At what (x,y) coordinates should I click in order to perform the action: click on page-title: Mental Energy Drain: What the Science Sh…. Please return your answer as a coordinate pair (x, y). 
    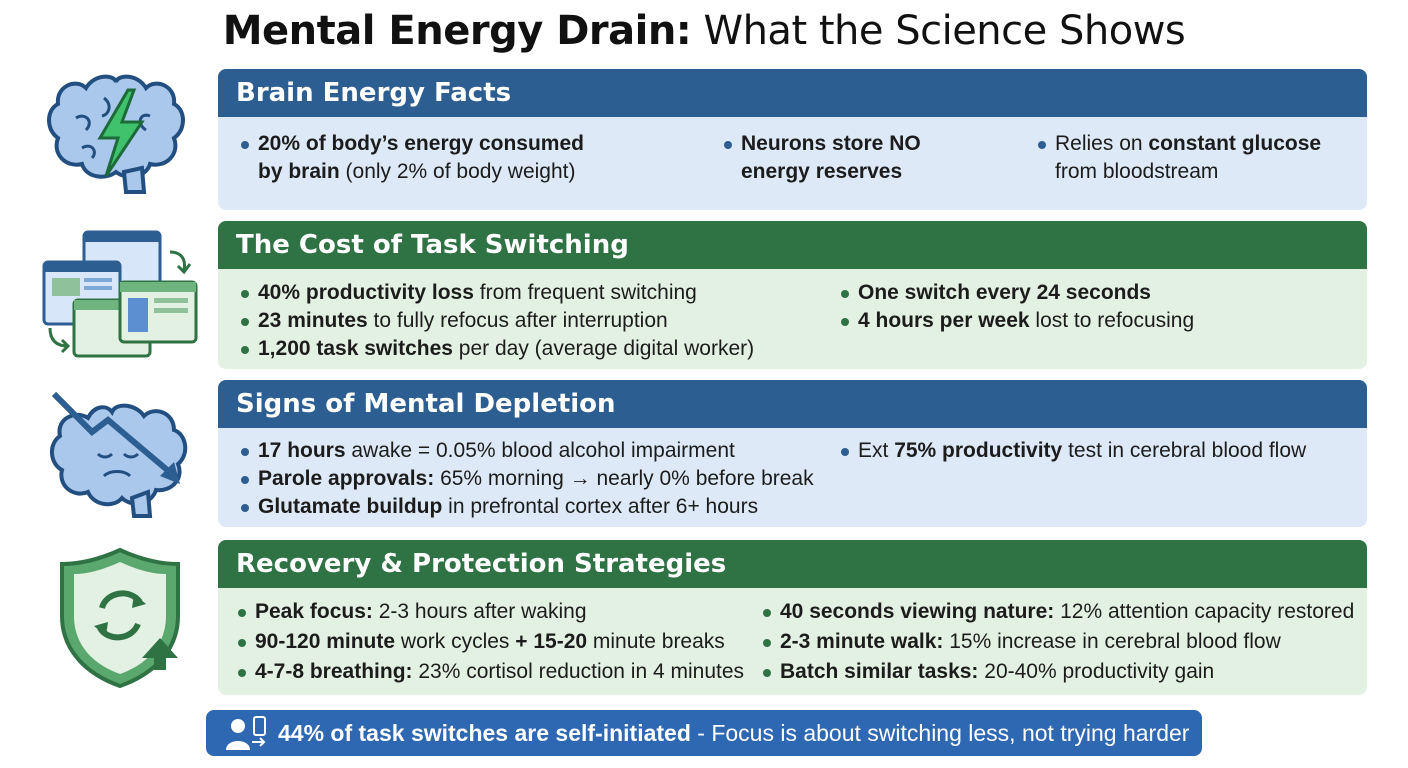
    Looking at the image, I should click on (704, 31).